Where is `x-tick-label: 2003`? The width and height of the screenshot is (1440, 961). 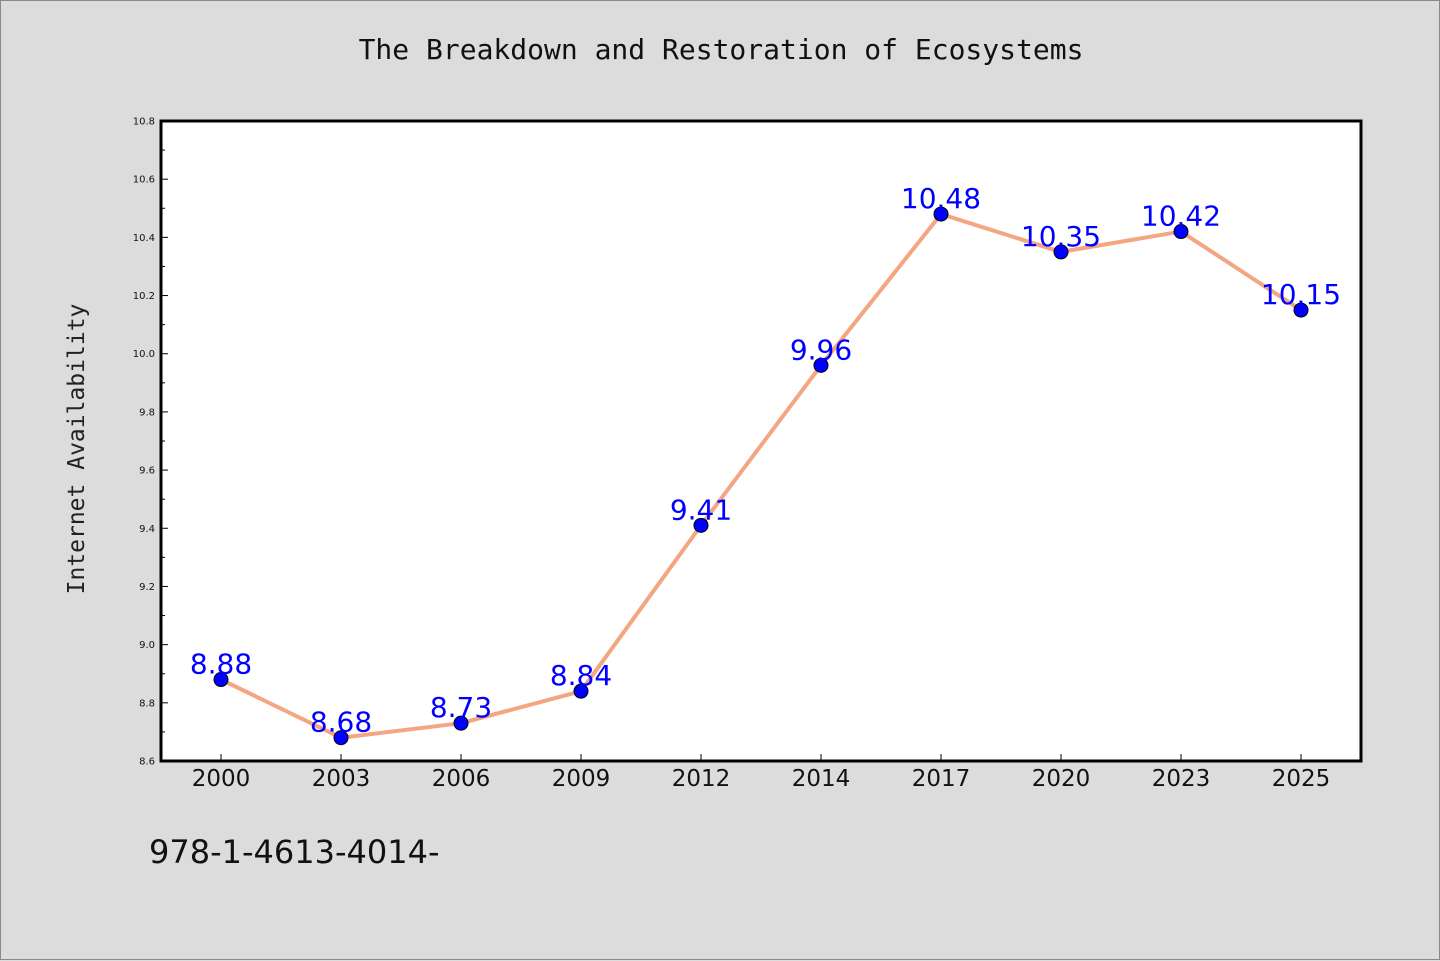 x-tick-label: 2003 is located at coordinates (341, 779).